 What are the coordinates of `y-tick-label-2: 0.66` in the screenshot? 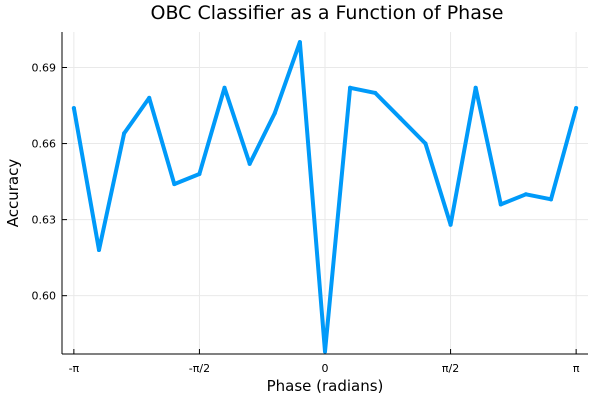 It's located at (44, 144).